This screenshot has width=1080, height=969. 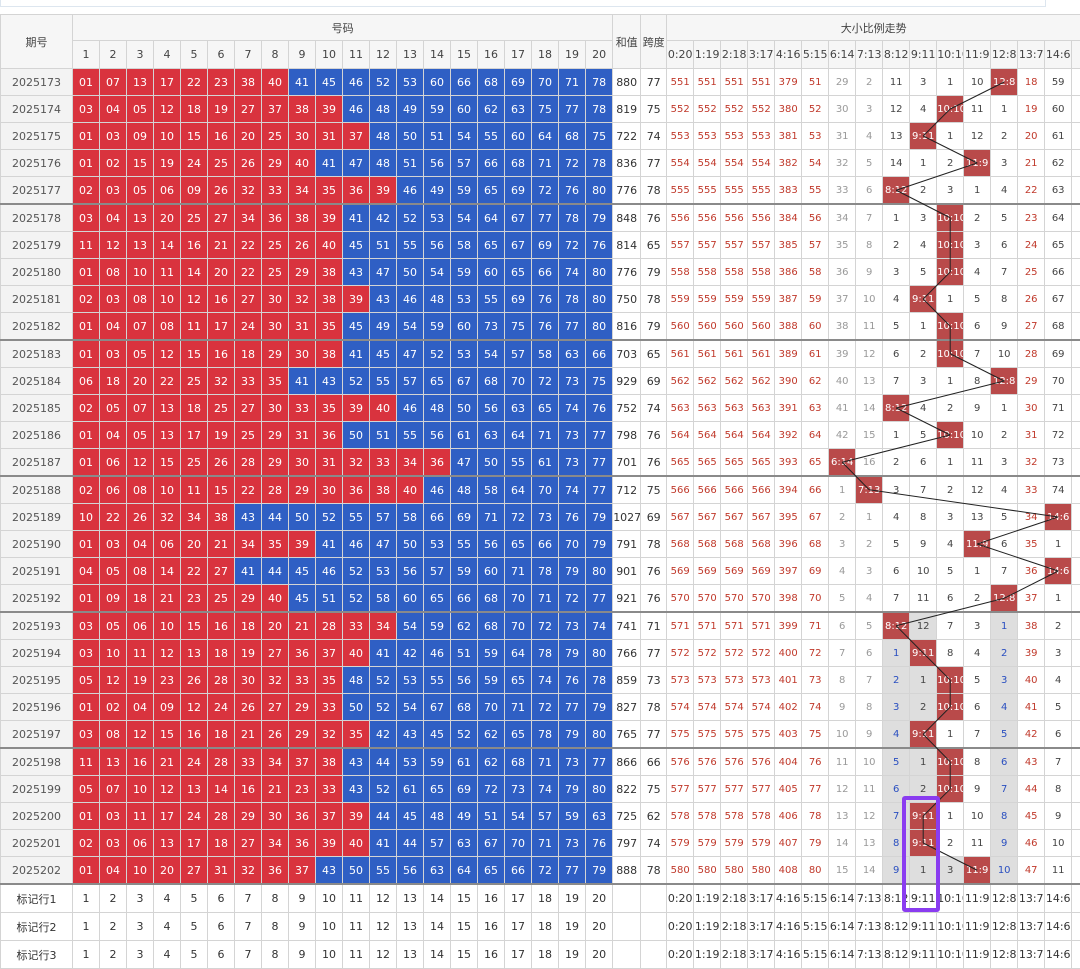 I want to click on ratio-miss: 9, so click(x=977, y=789).